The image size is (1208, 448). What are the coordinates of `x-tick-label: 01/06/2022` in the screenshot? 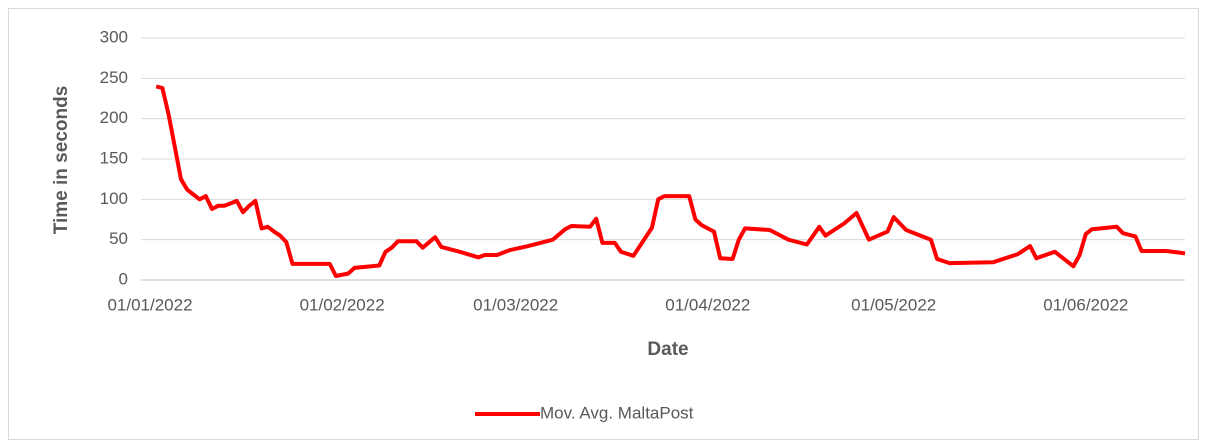 It's located at (1085, 304).